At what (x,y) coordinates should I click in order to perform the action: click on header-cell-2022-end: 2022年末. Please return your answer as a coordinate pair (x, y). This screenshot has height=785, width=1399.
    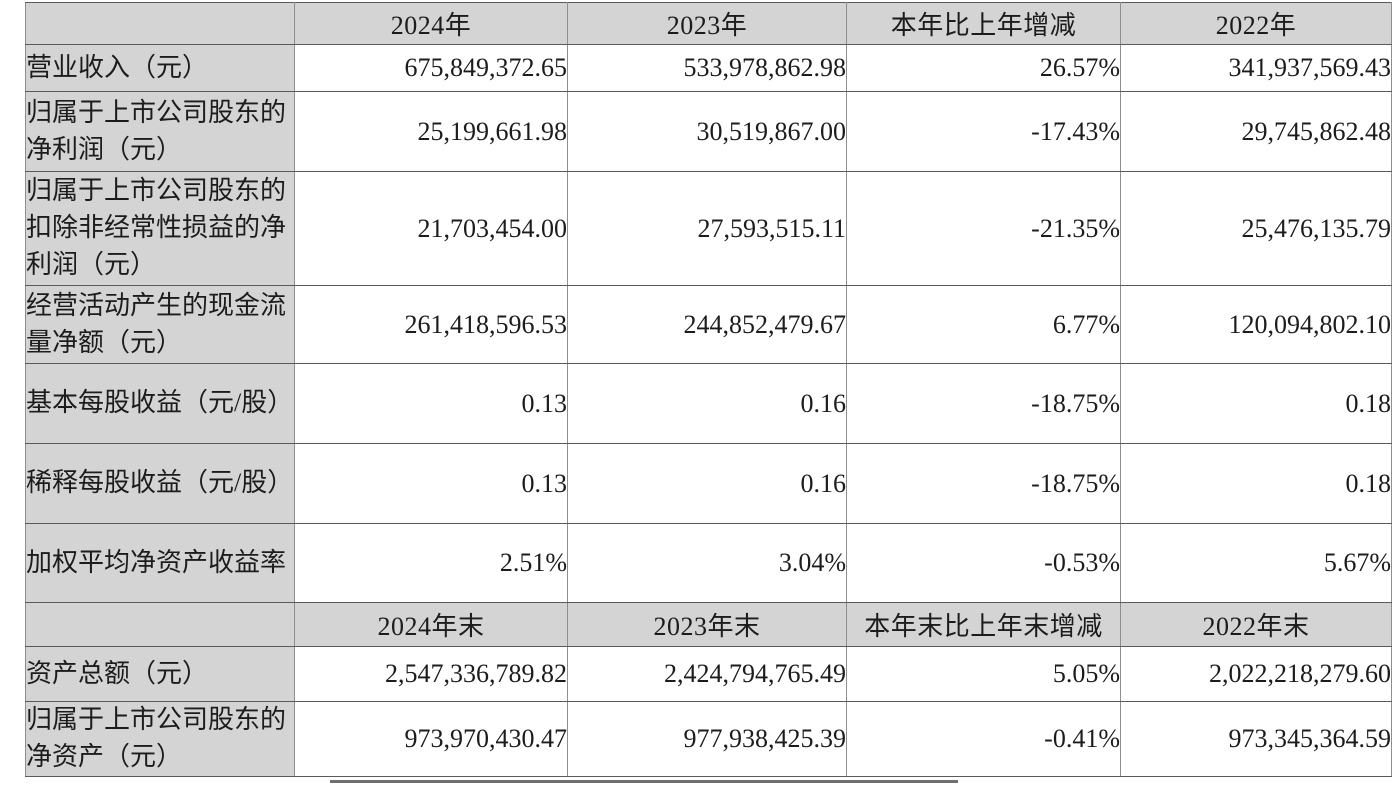
    Looking at the image, I should click on (1256, 624).